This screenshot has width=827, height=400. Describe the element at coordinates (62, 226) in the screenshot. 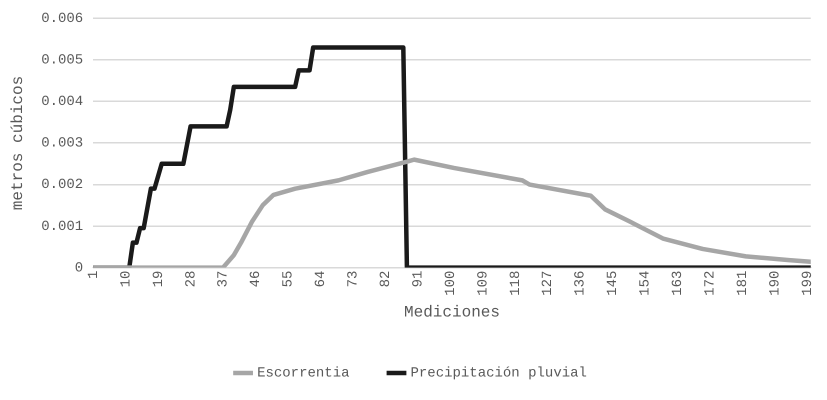

I see `y-tick-label: 0.001` at that location.